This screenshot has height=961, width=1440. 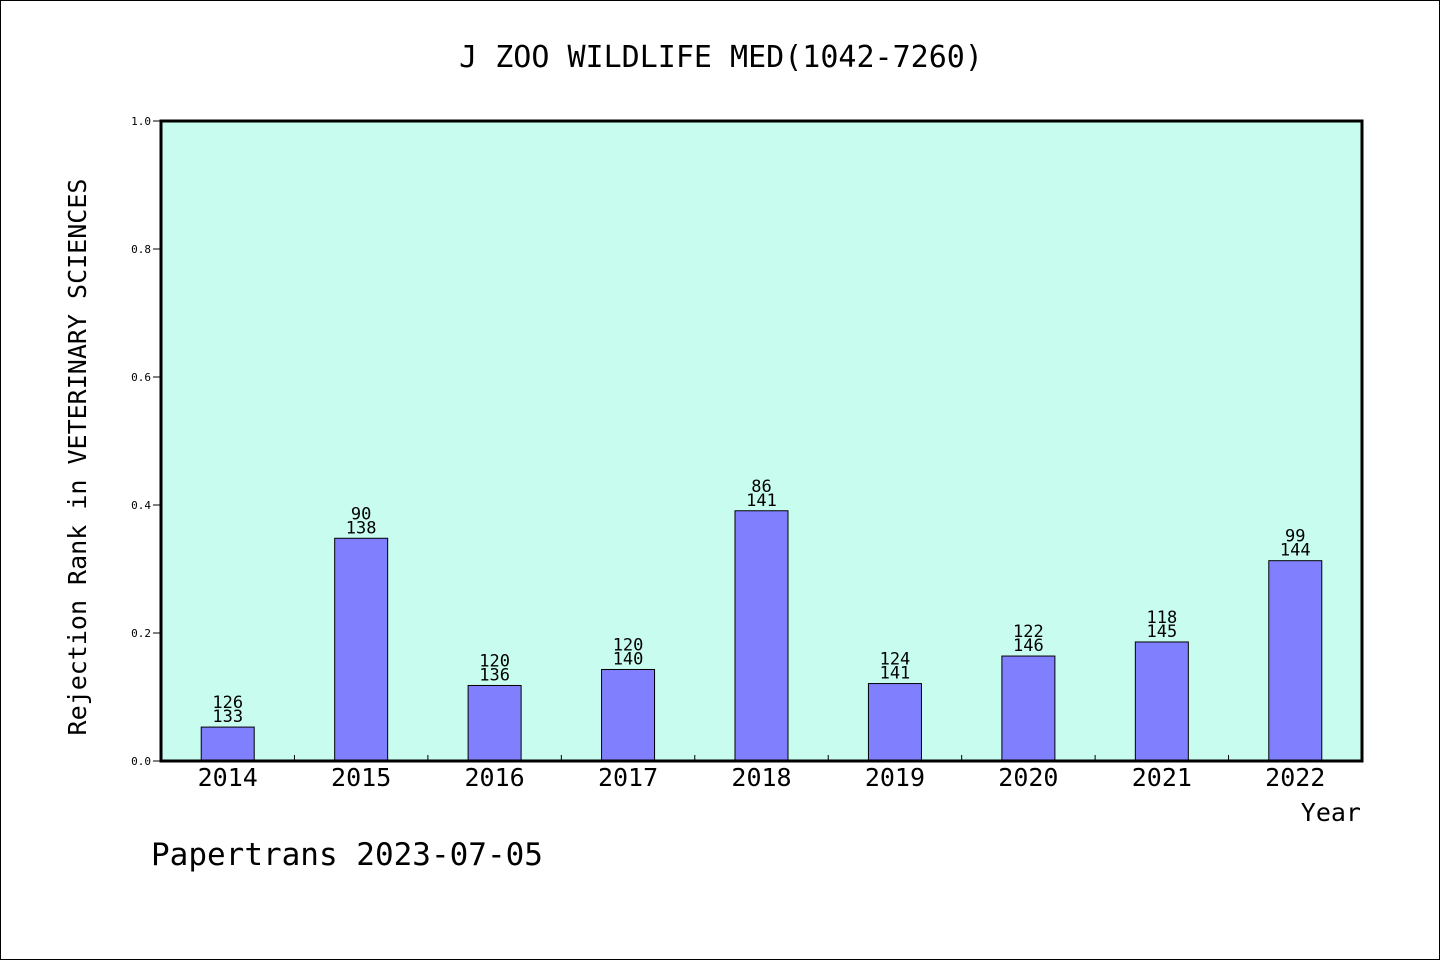 What do you see at coordinates (1295, 777) in the screenshot?
I see `x-tick-label: 2022` at bounding box center [1295, 777].